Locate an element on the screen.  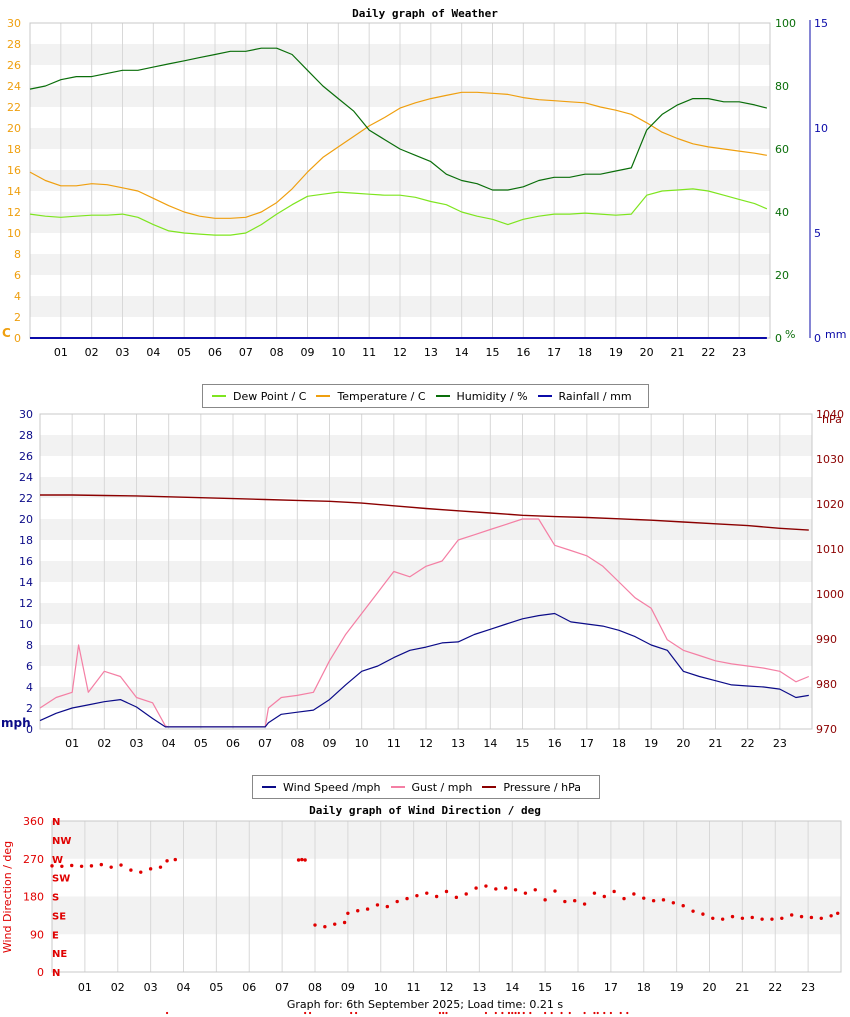
chart2-left-tick: 20 is located at coordinates (26, 519).